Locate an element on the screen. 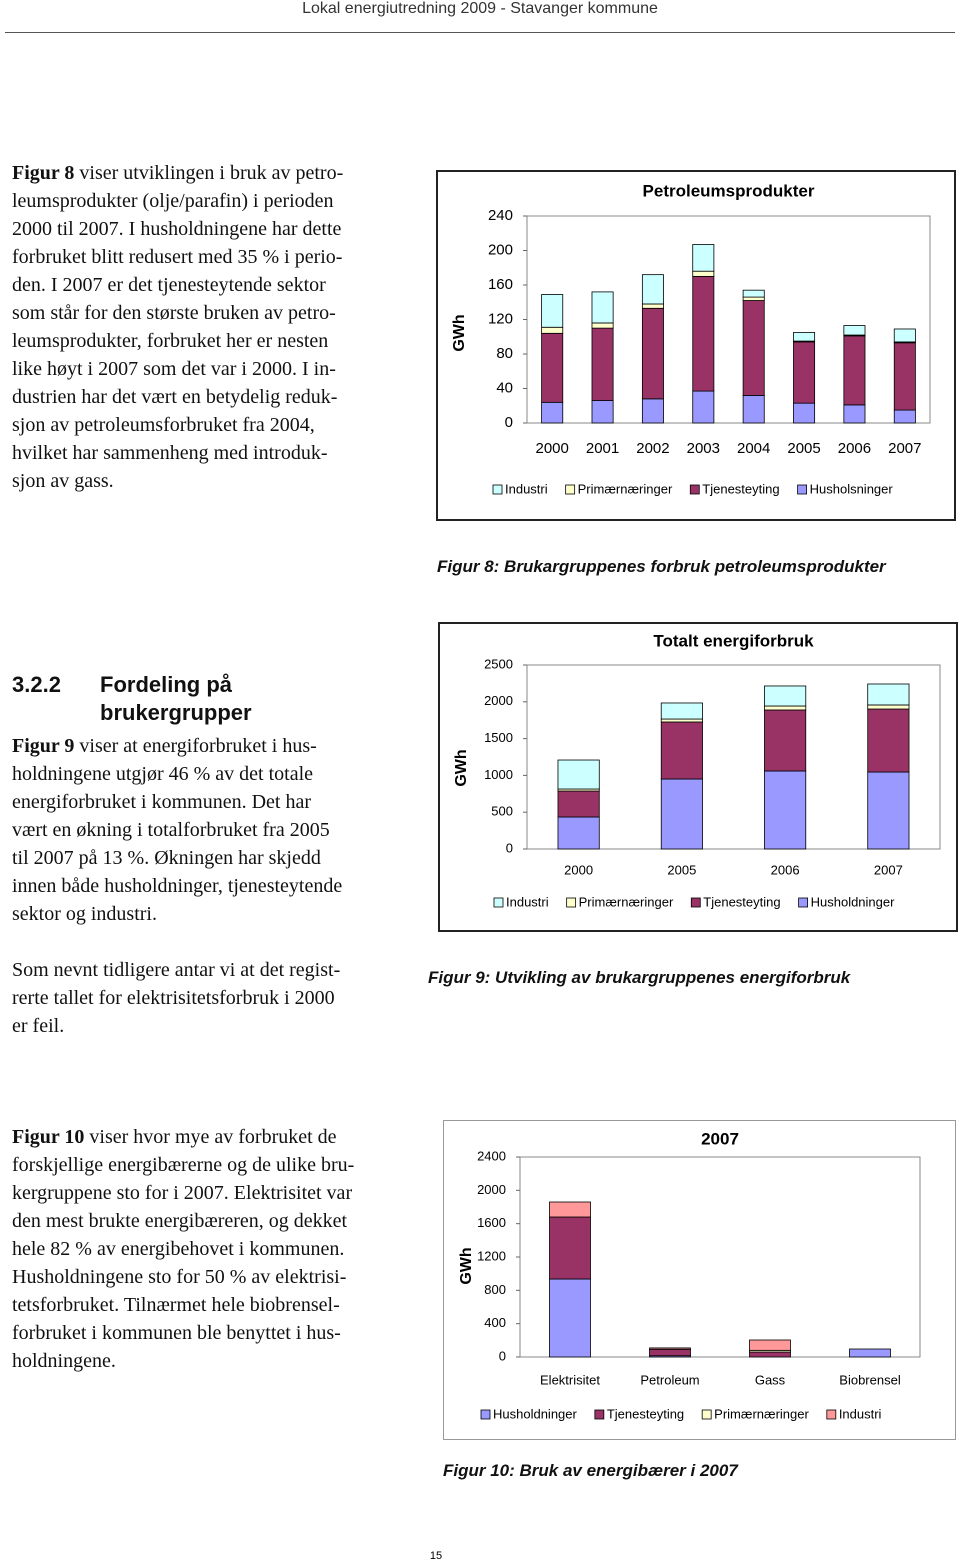 The height and width of the screenshot is (1567, 960). x-tick-label: Gass is located at coordinates (770, 1379).